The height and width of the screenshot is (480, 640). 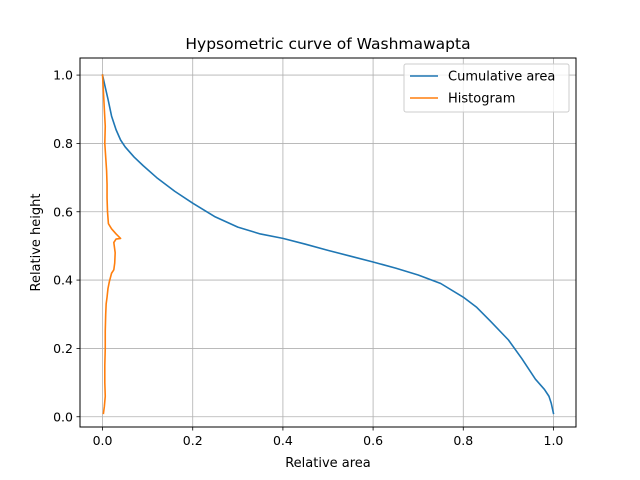 What do you see at coordinates (111, 244) in the screenshot?
I see `series-line-histogram` at bounding box center [111, 244].